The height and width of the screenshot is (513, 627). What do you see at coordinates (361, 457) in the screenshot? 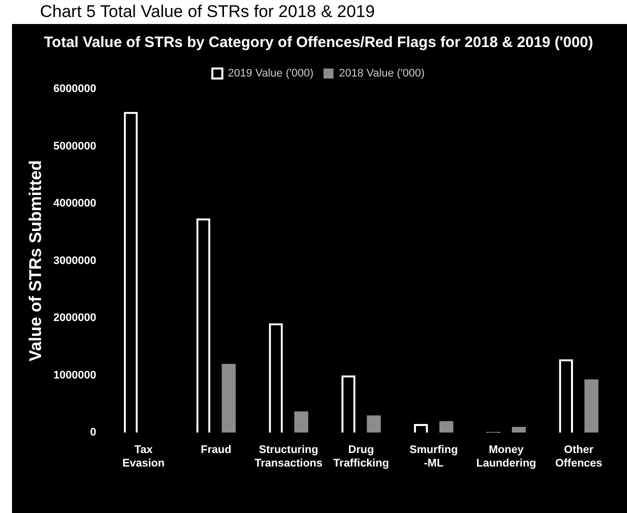
I see `x-tick-label: Drug Trafficking` at bounding box center [361, 457].